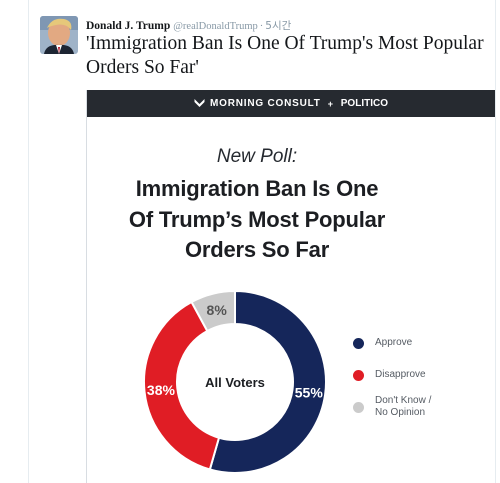 This screenshot has width=500, height=483. What do you see at coordinates (161, 390) in the screenshot?
I see `donut-label-2: 38%` at bounding box center [161, 390].